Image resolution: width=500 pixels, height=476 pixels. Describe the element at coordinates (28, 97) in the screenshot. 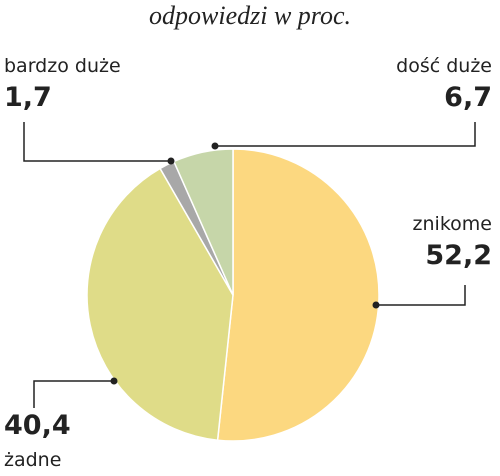

I see `value-label: 1,7` at that location.